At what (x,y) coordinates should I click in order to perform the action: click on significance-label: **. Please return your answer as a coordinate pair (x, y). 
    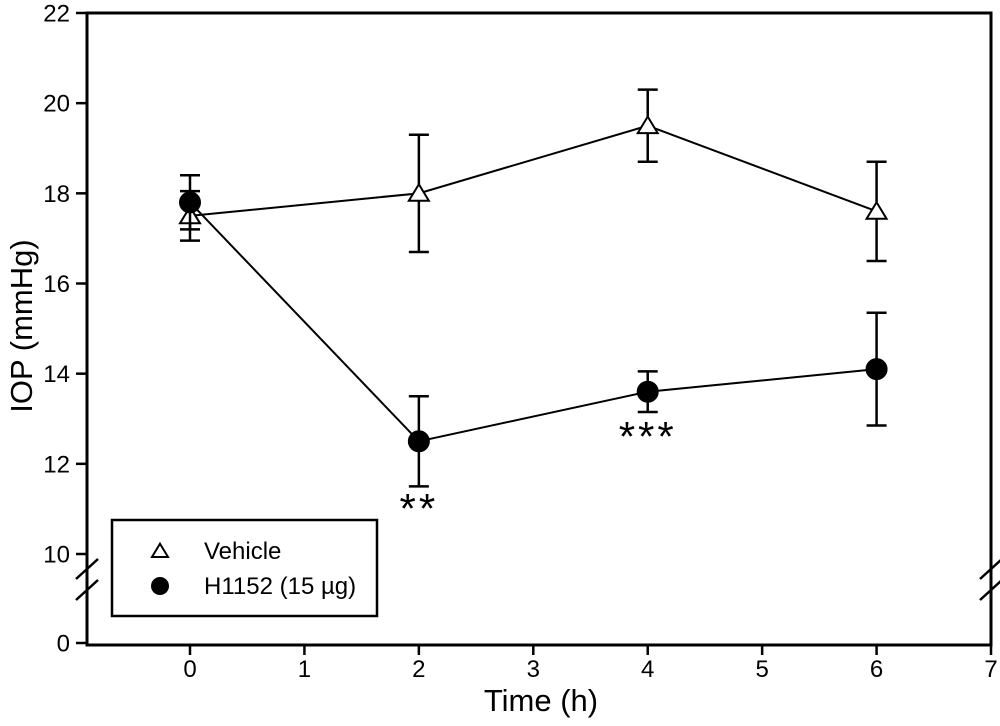
    Looking at the image, I should click on (419, 508).